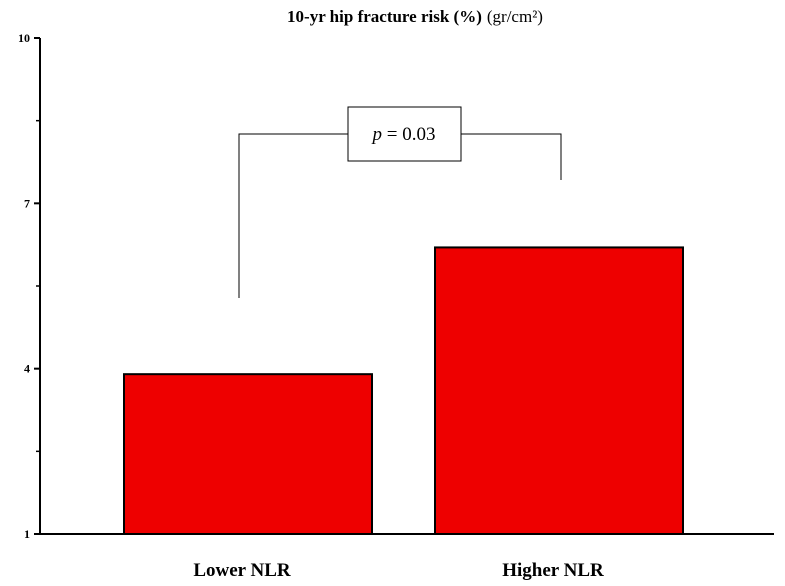 This screenshot has height=586, width=785. Describe the element at coordinates (24, 38) in the screenshot. I see `y-tick-label: 10` at that location.